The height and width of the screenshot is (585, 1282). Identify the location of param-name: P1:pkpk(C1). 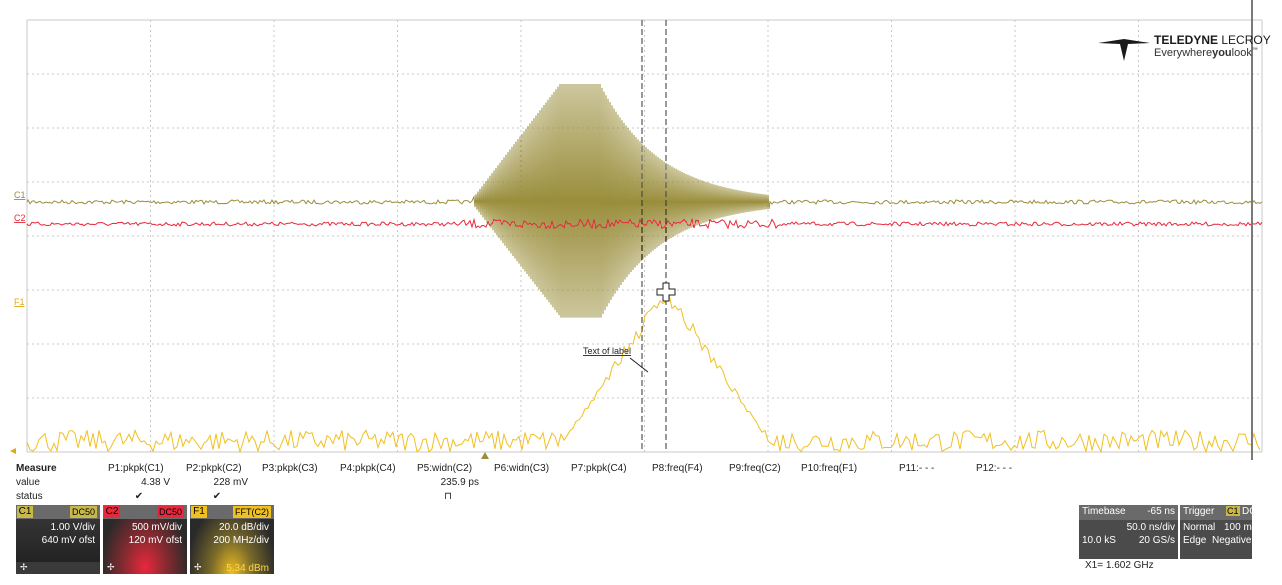
(136, 468).